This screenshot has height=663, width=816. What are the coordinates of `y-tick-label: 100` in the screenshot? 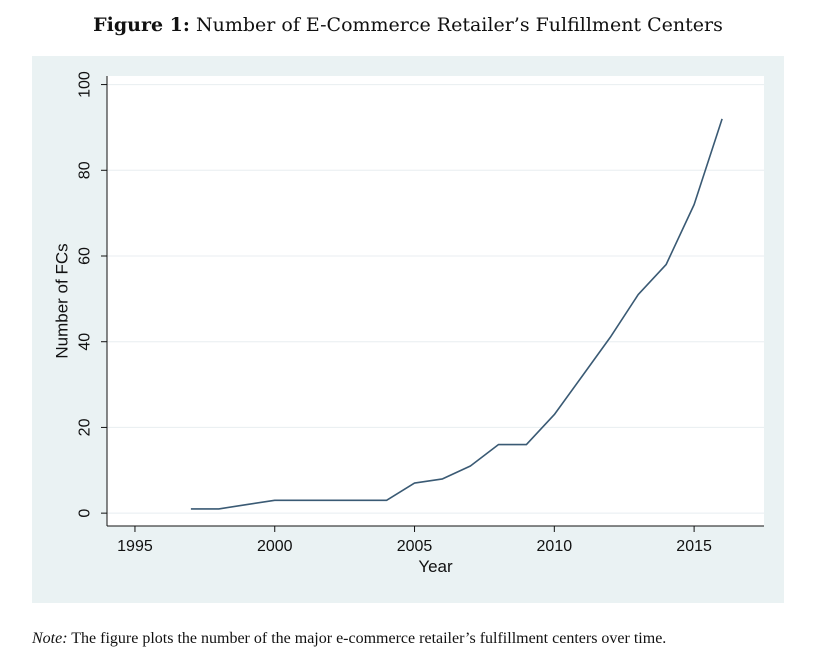 It's located at (85, 84).